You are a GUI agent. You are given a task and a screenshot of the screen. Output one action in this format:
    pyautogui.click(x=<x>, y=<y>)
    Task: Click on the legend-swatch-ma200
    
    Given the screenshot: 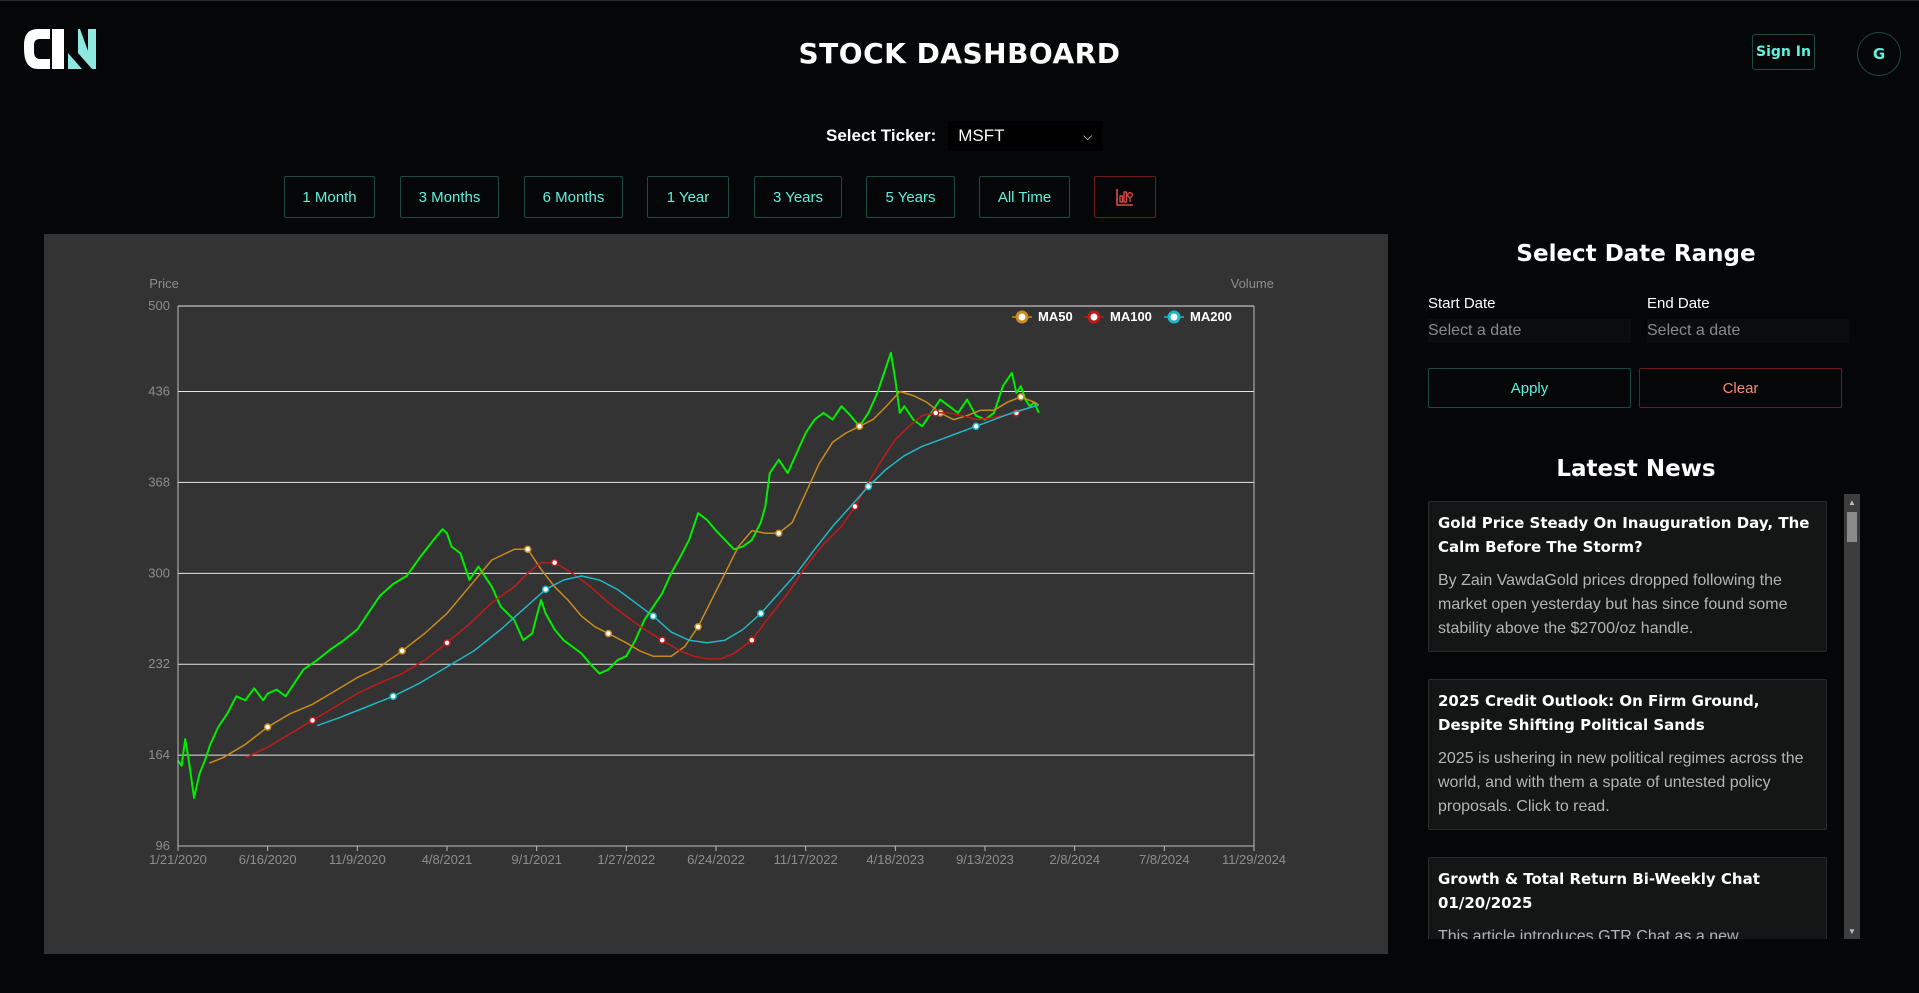 What is the action you would take?
    pyautogui.click(x=1174, y=317)
    